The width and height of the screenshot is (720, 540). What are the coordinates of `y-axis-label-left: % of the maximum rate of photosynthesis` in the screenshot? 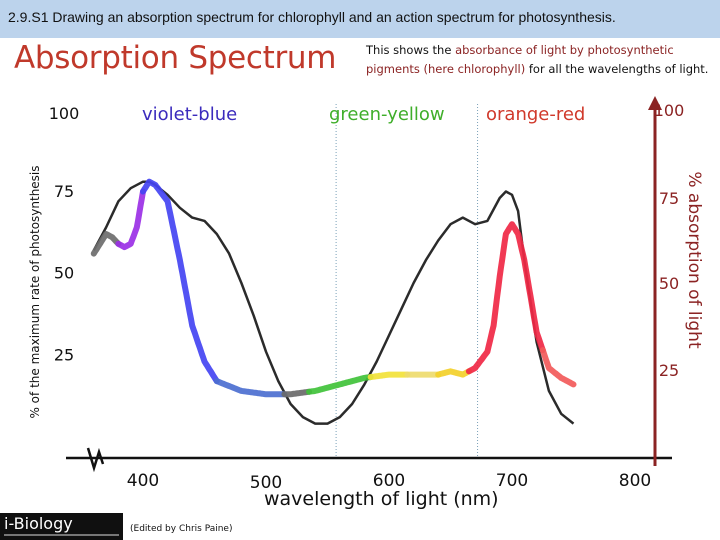 It's located at (35, 292).